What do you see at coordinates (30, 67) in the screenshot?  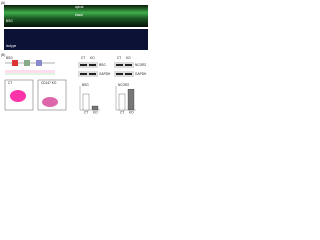 I see `gene-diagram` at bounding box center [30, 67].